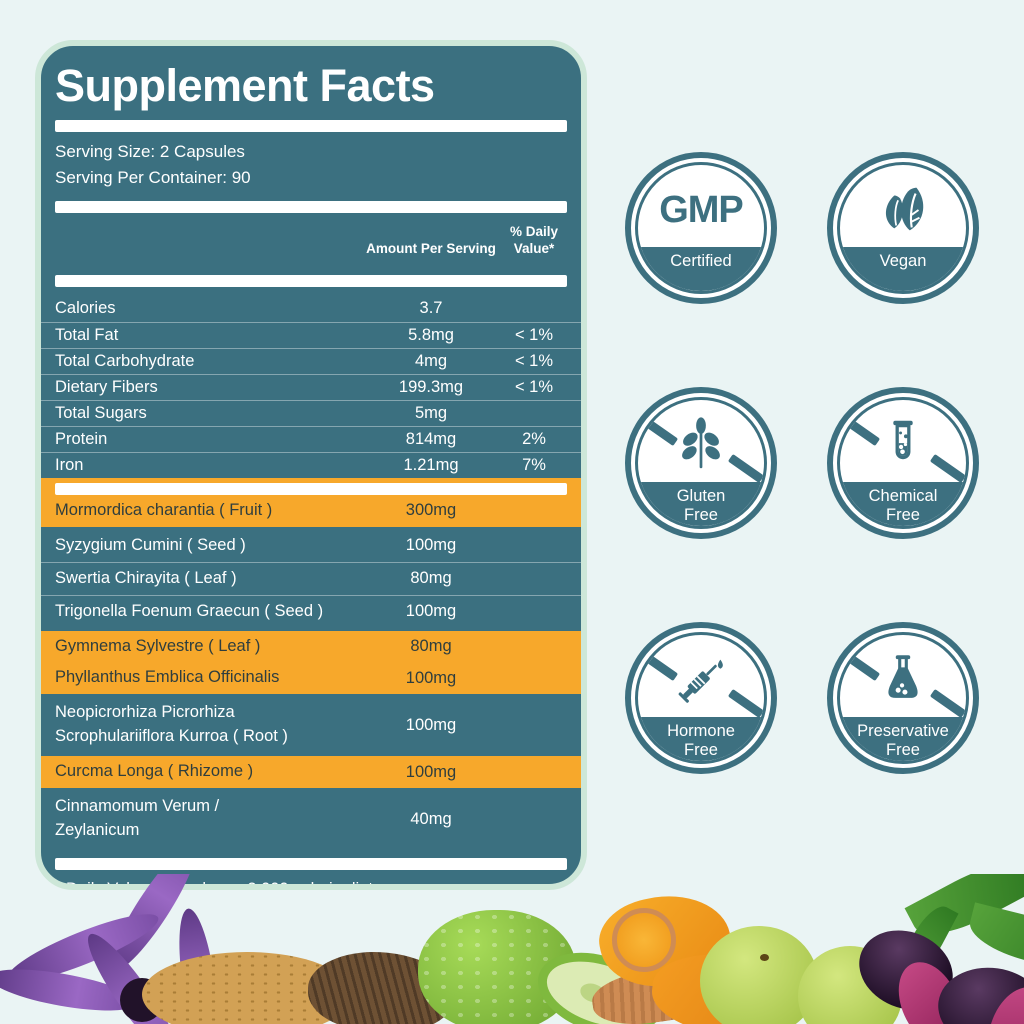 The height and width of the screenshot is (1024, 1024). What do you see at coordinates (903, 503) in the screenshot?
I see `badge-label: Chemical Free` at bounding box center [903, 503].